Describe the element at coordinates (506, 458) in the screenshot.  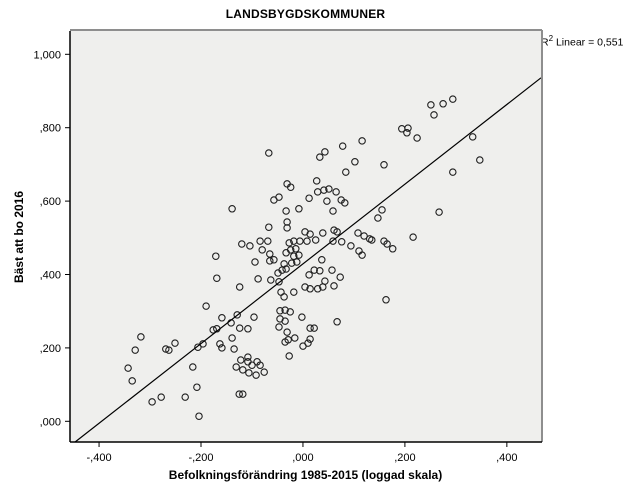
I see `x-tick-label: ,400` at that location.